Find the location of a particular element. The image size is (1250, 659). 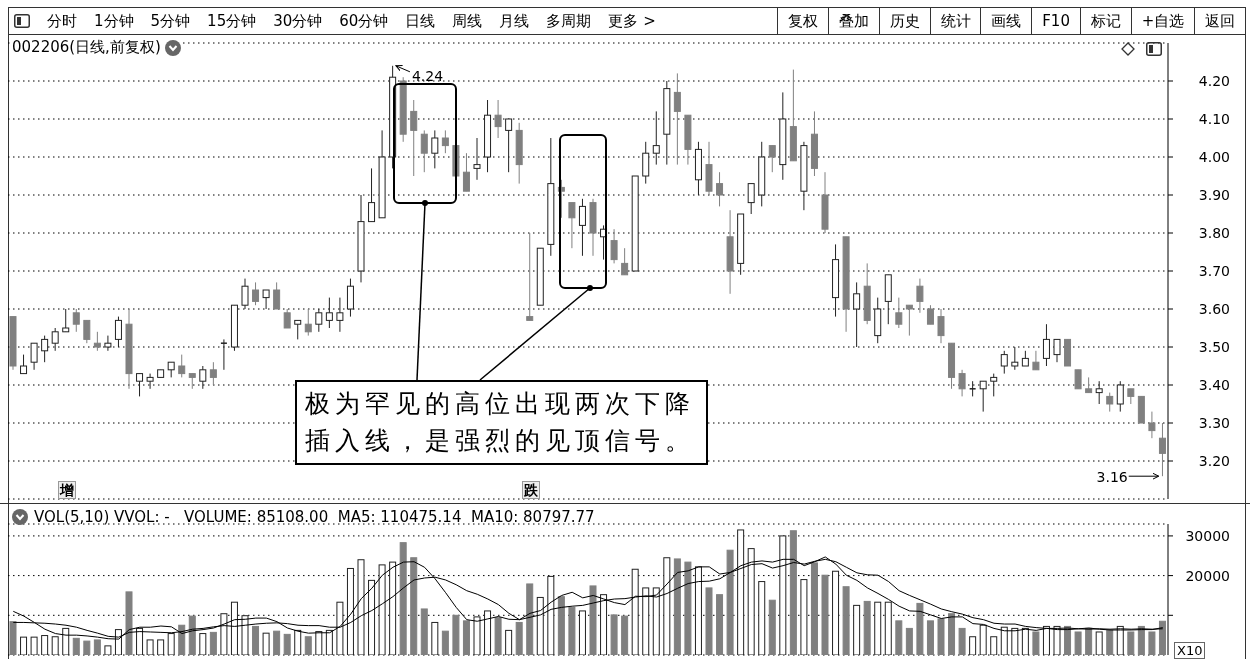

text: 30分钟 is located at coordinates (298, 21).